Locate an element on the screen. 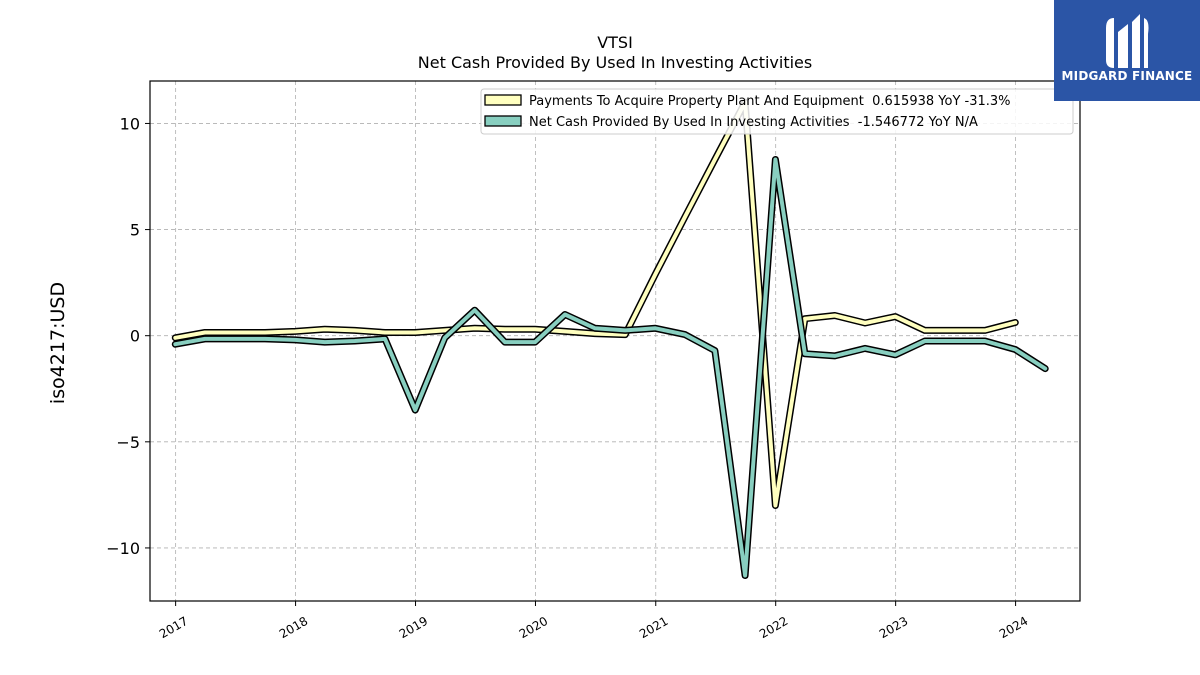 Image resolution: width=1200 pixels, height=675 pixels. x-tick-label: 2024 is located at coordinates (1013, 627).